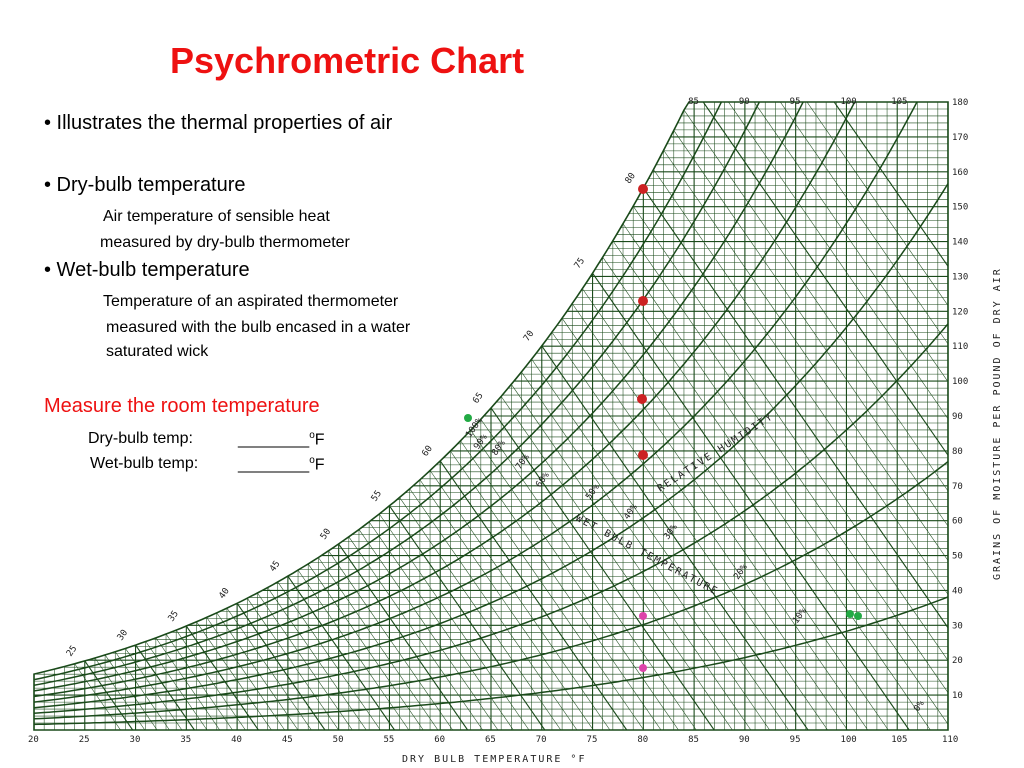 This screenshot has width=1024, height=768. Describe the element at coordinates (147, 270) in the screenshot. I see `bullet-wet-bulb: • Wet-bulb temperature` at that location.